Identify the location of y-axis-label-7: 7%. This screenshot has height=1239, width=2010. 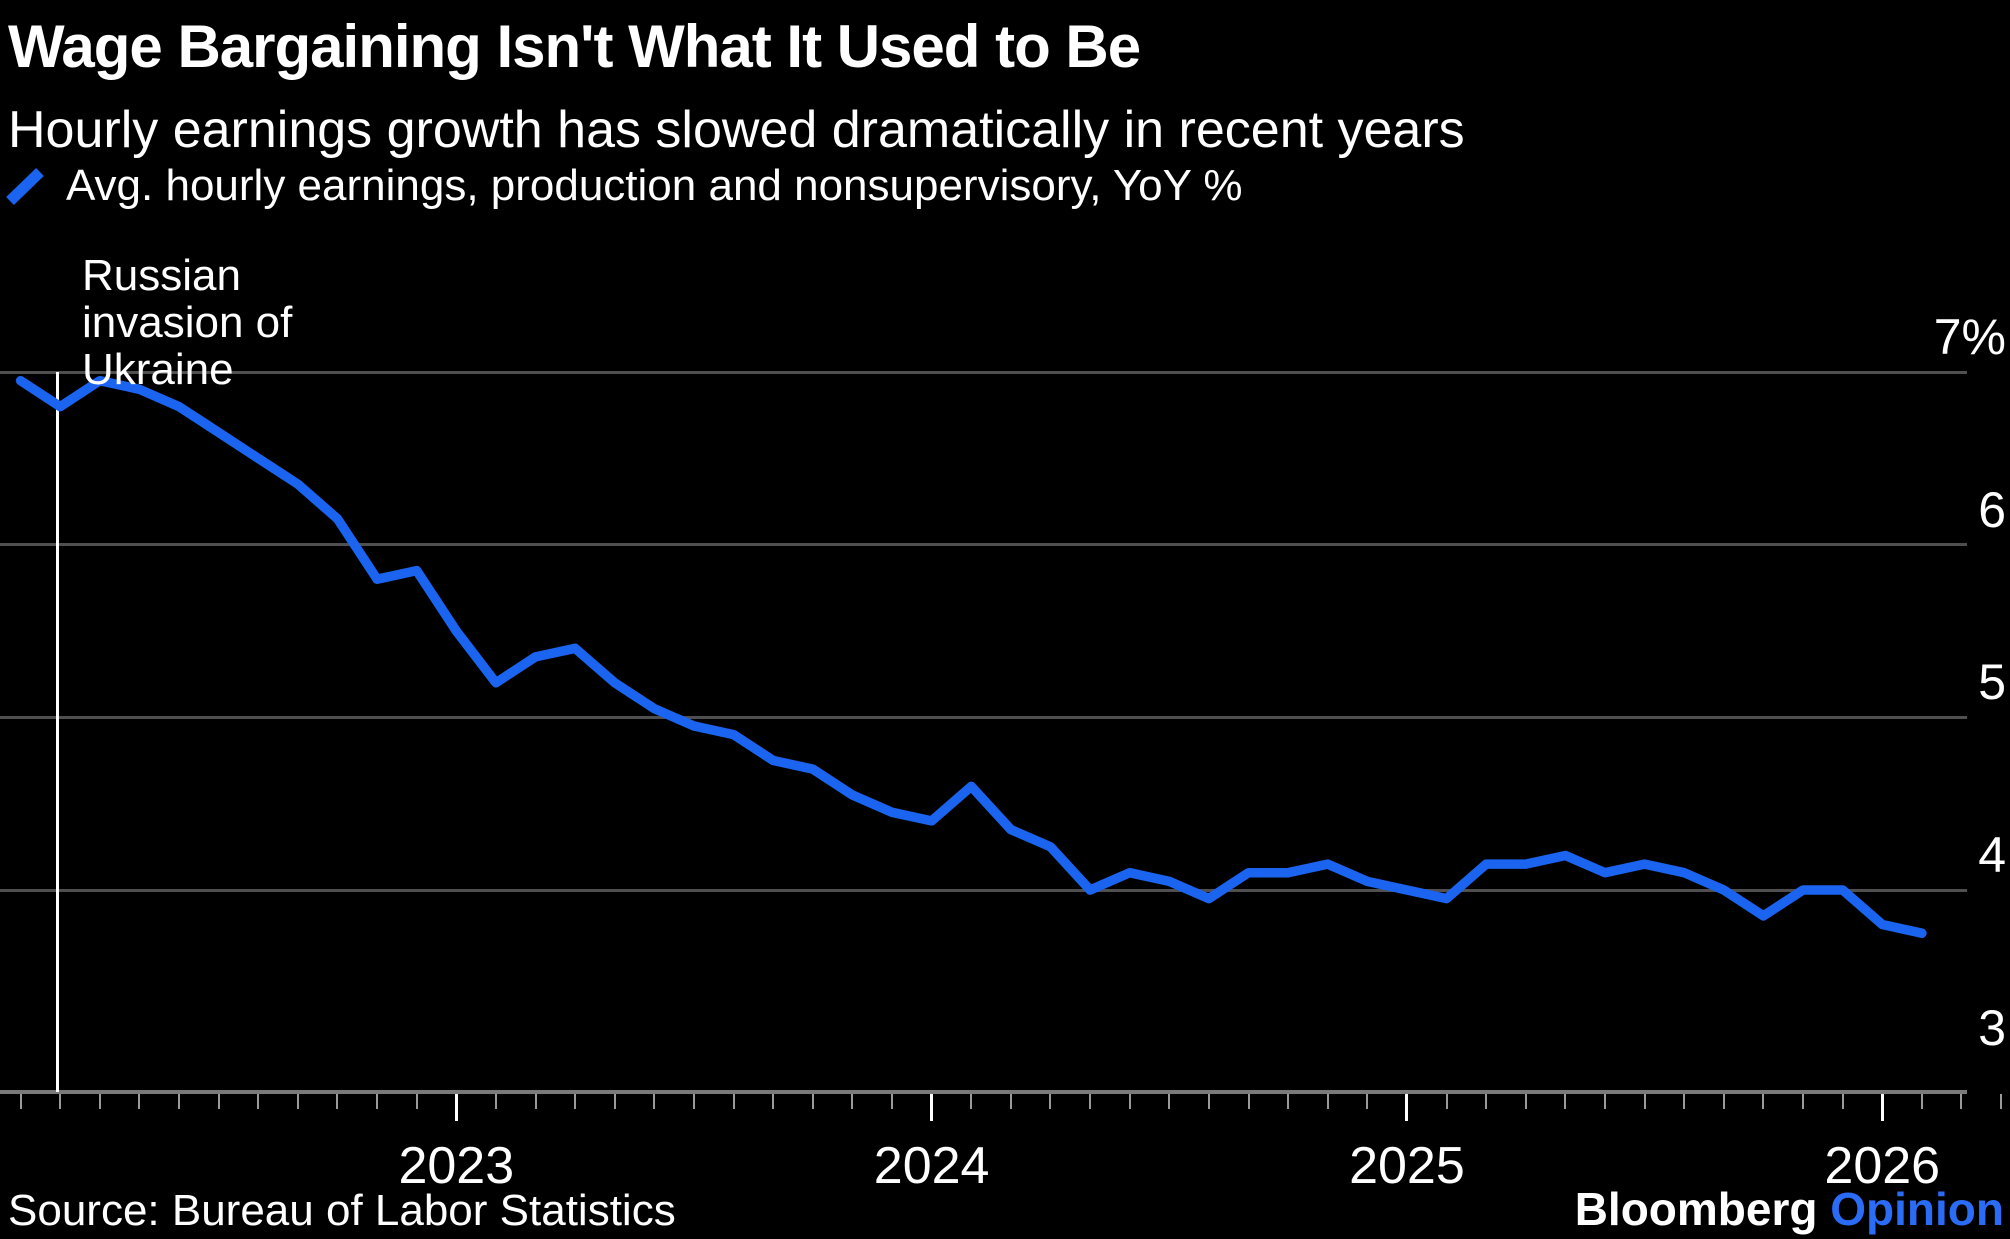
(1969, 337).